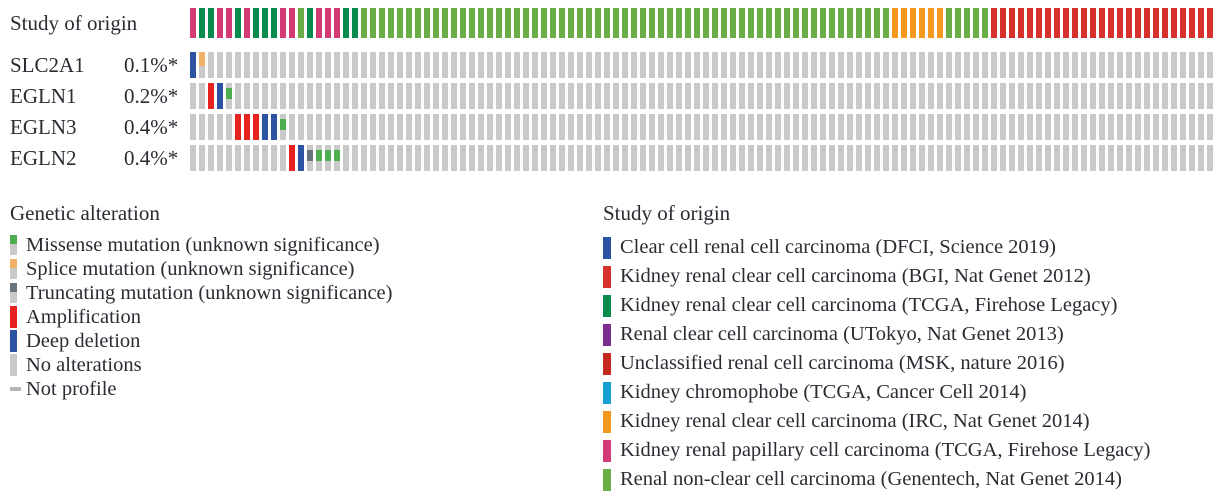  What do you see at coordinates (274, 127) in the screenshot?
I see `alteration-cell-deep_deletion` at bounding box center [274, 127].